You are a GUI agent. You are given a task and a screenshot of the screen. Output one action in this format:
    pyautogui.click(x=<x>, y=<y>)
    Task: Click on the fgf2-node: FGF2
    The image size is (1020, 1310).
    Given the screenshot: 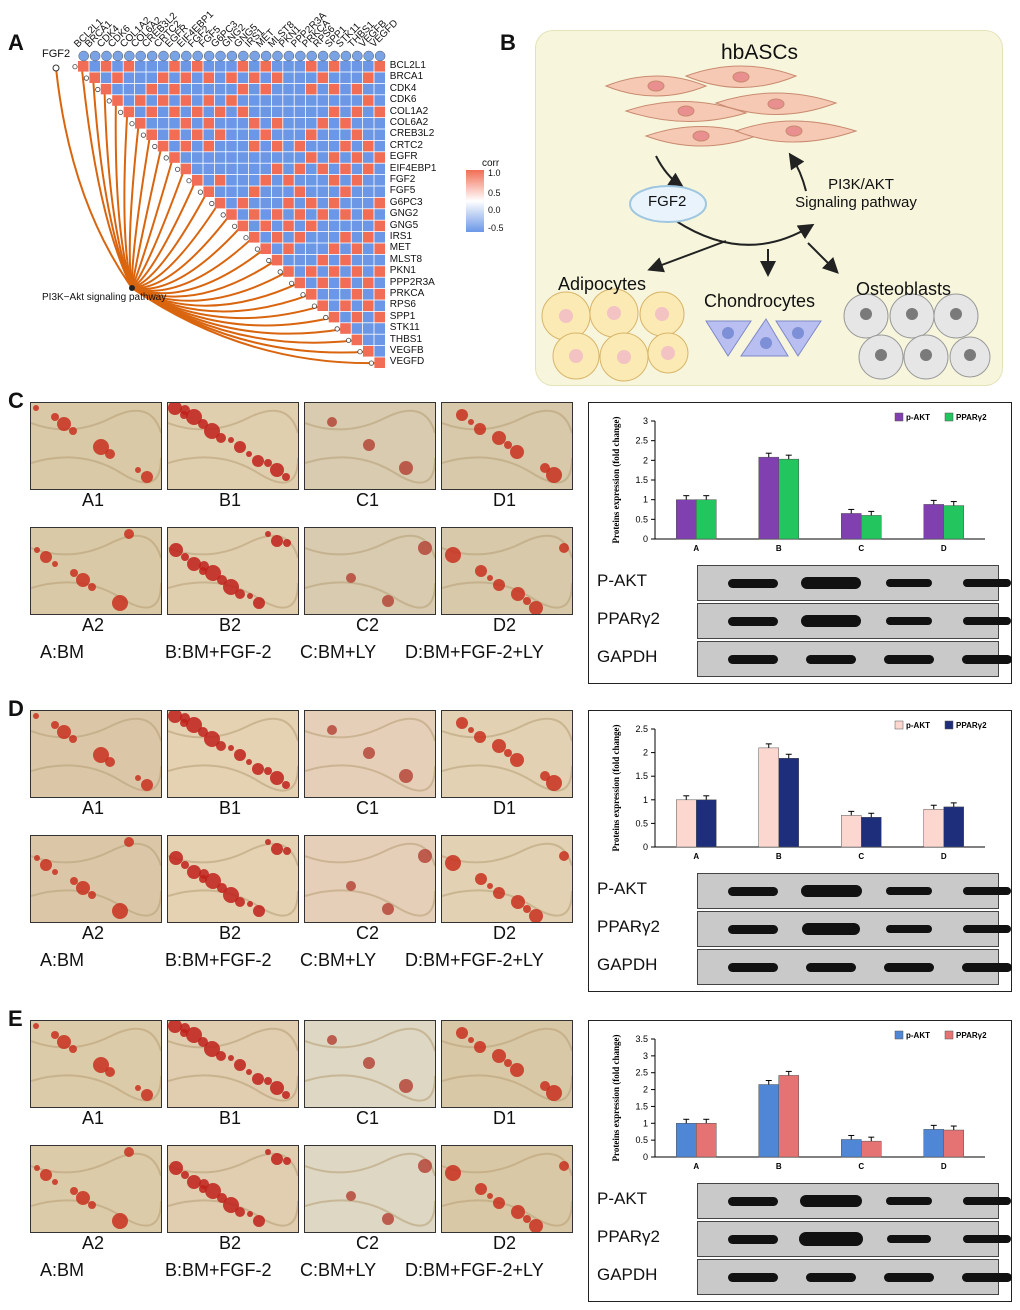 What is the action you would take?
    pyautogui.click(x=667, y=201)
    